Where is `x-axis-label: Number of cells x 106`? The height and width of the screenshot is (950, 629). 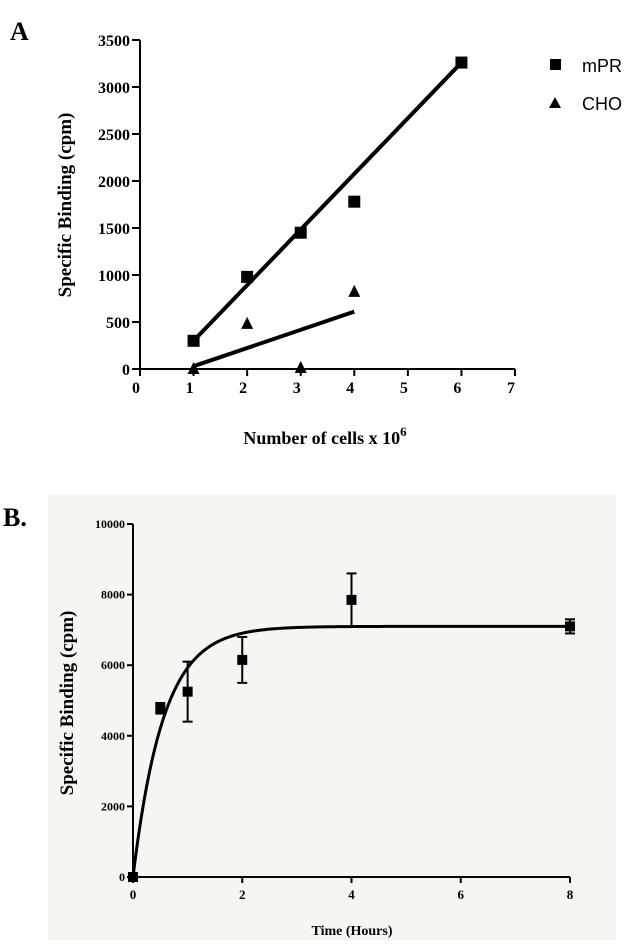
x-axis-label: Number of cells x 106 is located at coordinates (325, 436).